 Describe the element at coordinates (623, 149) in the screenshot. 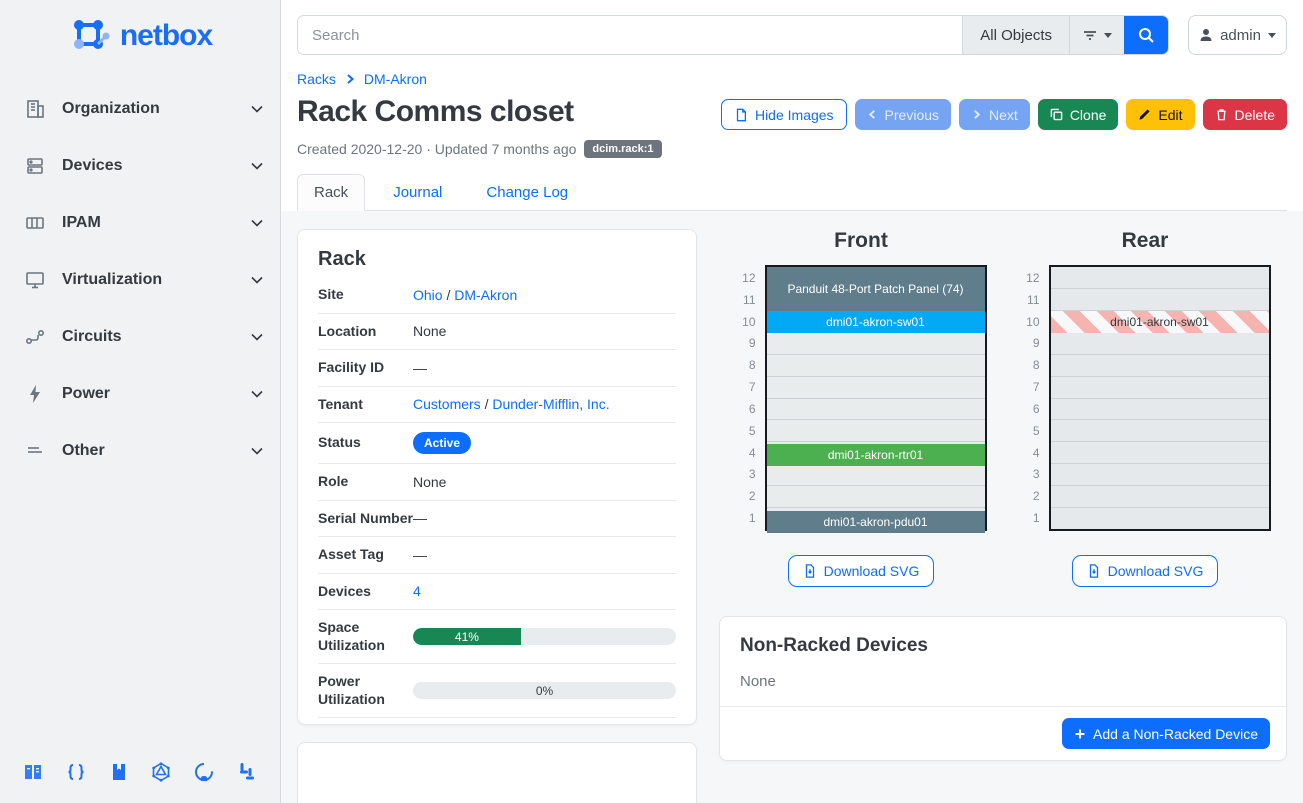

I see `object-id-badge: dcim.rack:1` at that location.